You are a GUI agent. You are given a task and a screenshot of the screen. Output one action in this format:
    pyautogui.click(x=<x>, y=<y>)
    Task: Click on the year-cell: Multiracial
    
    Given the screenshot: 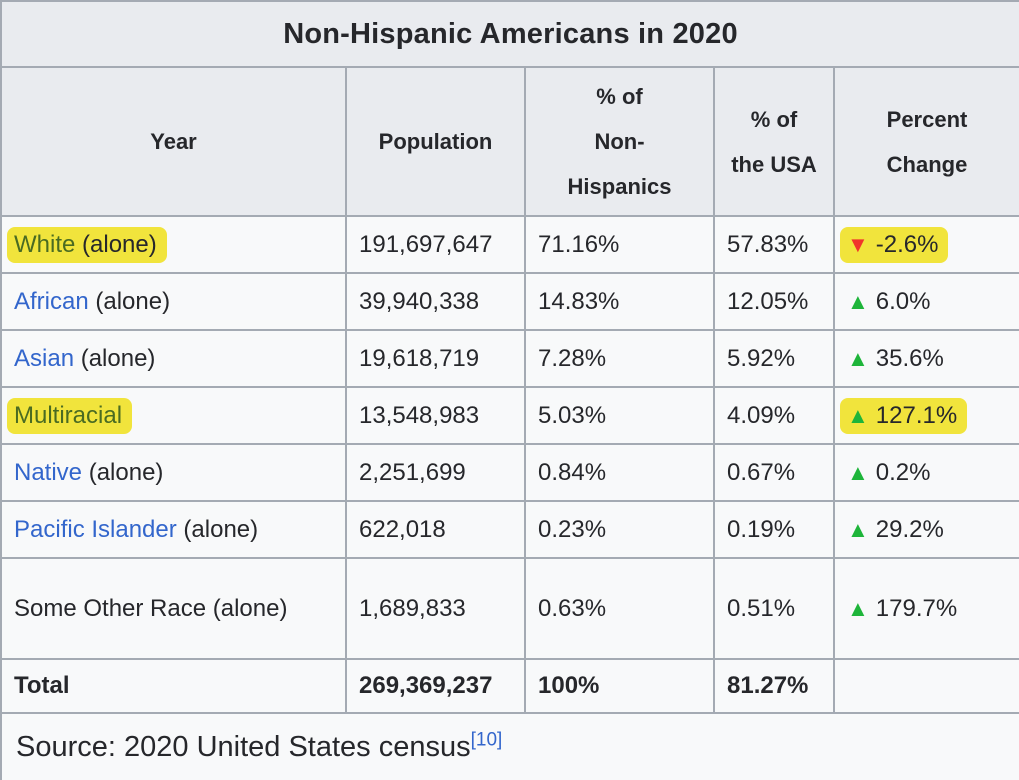 What is the action you would take?
    pyautogui.click(x=173, y=416)
    